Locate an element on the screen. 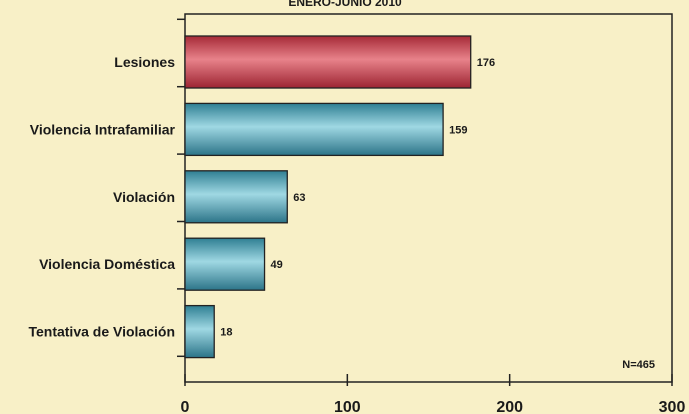 The image size is (689, 414). data-label: 176 is located at coordinates (486, 63).